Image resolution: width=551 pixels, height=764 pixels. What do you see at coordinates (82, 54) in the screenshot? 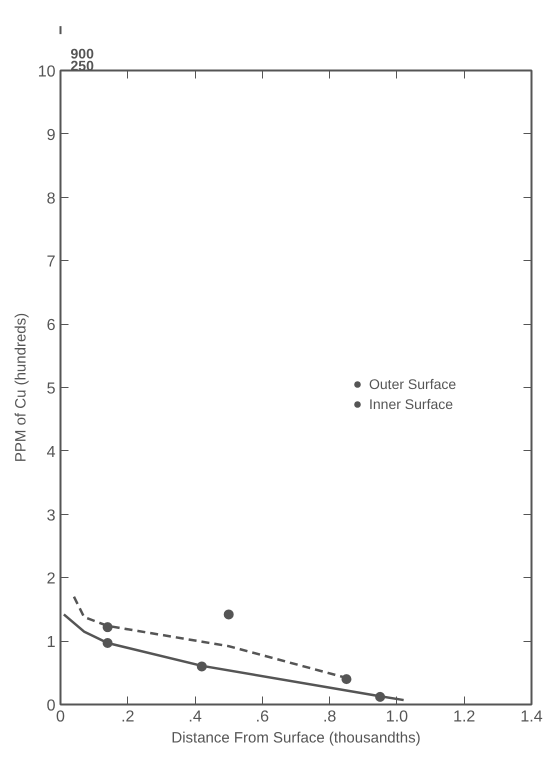
I see `text: 900` at bounding box center [82, 54].